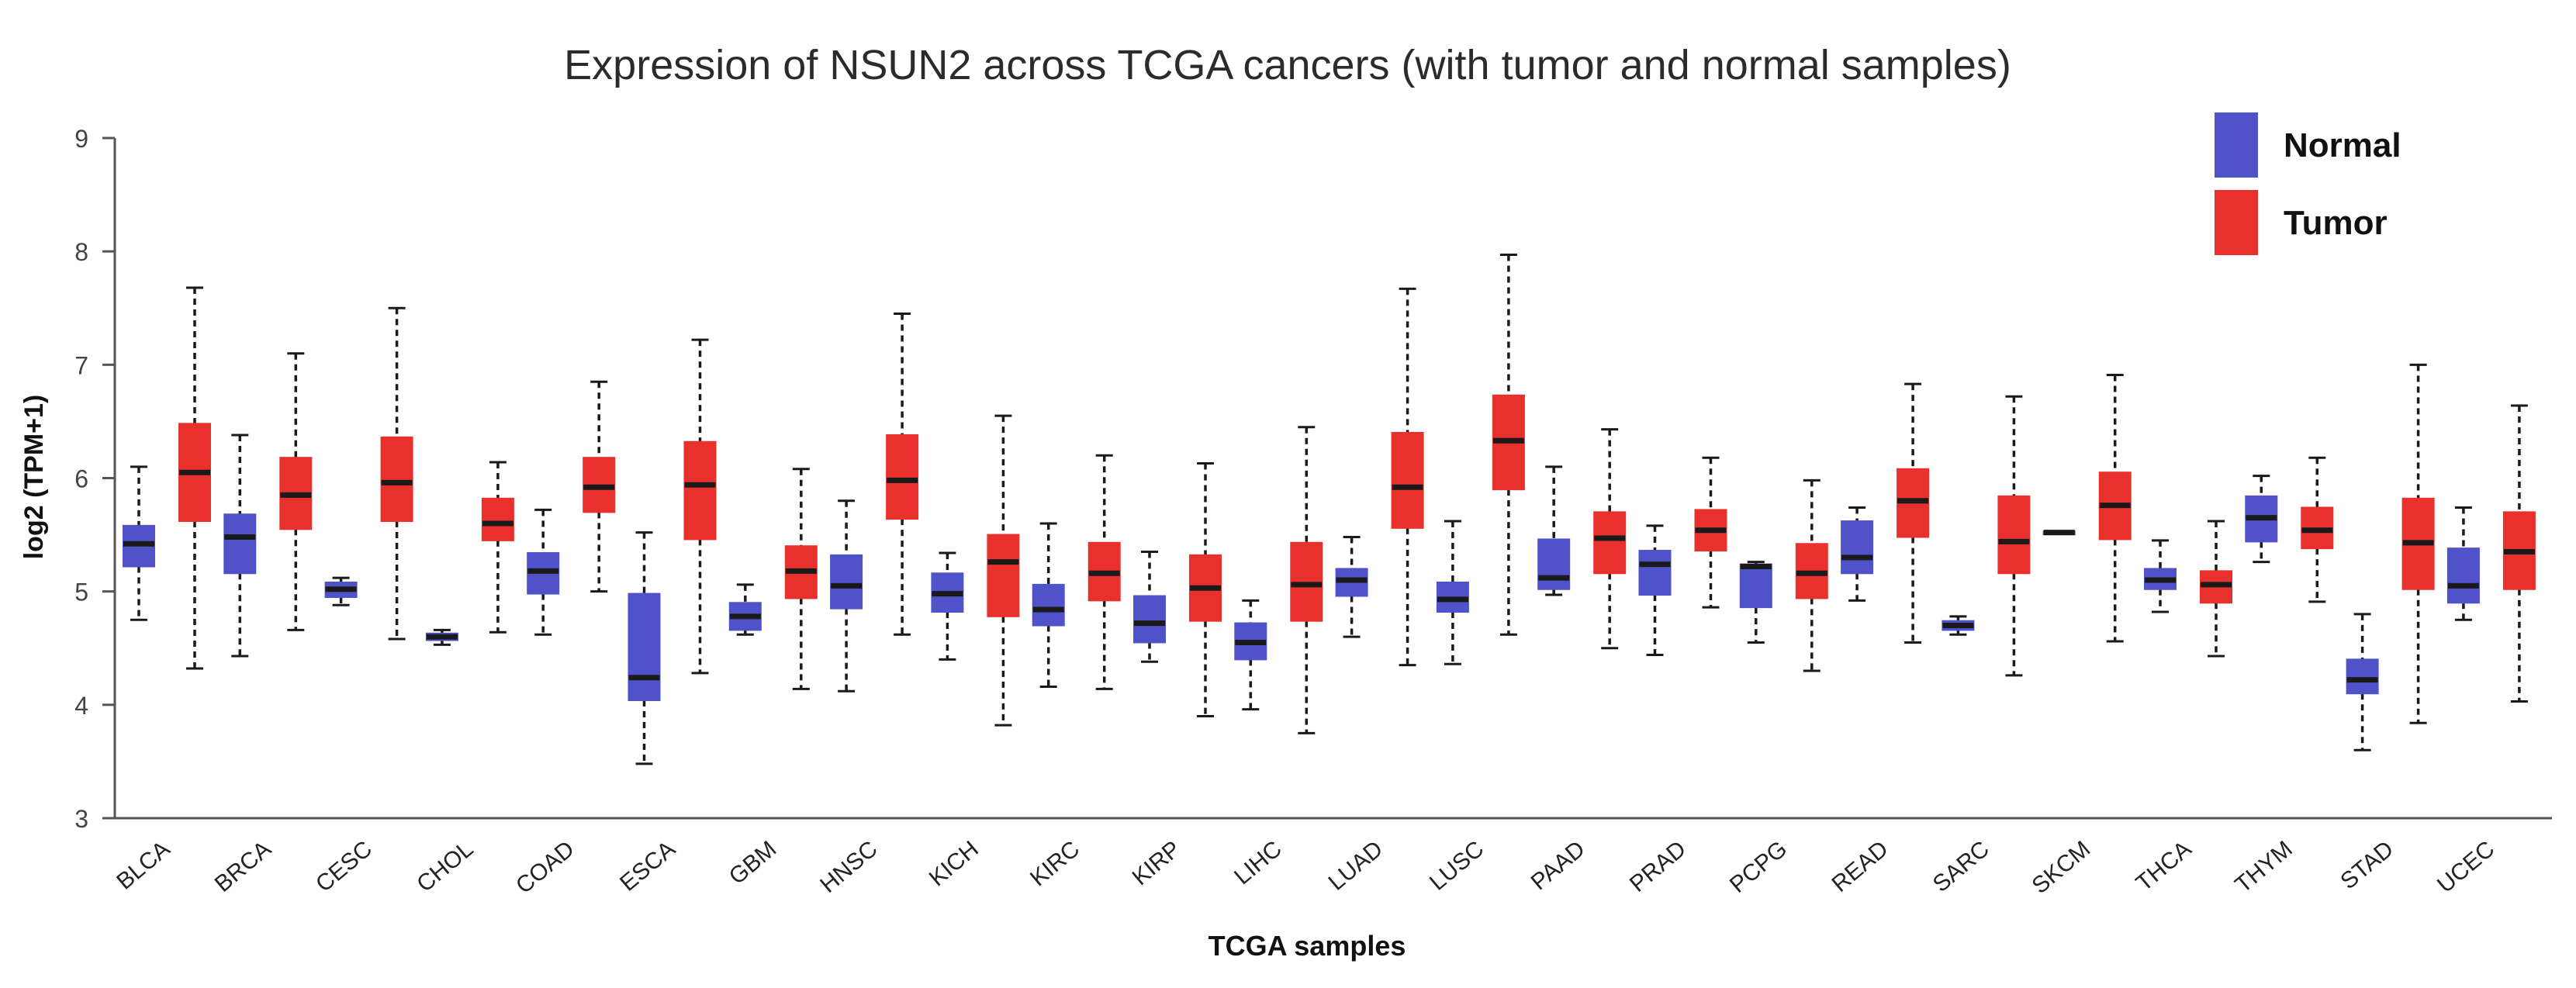 This screenshot has height=988, width=2576. What do you see at coordinates (2336, 223) in the screenshot?
I see `legend-label-tumor: Tumor` at bounding box center [2336, 223].